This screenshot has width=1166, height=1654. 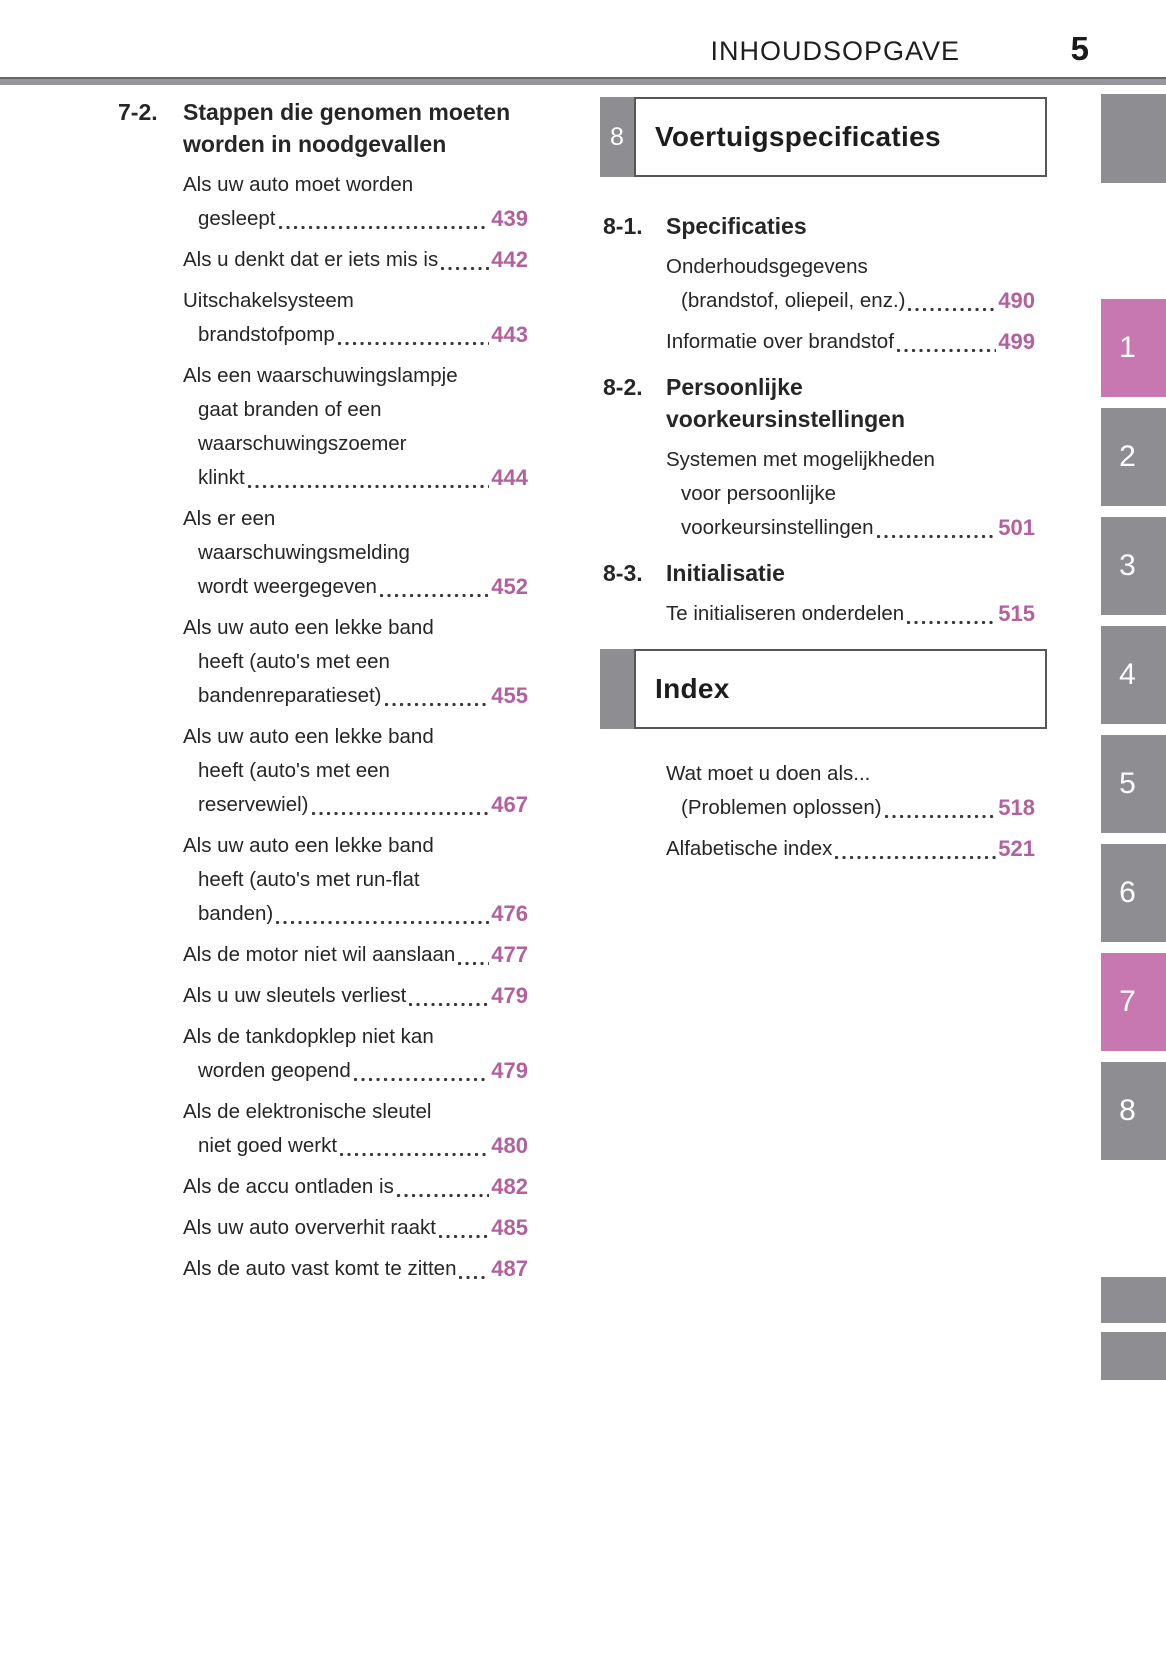 I want to click on toc-entry-text: Als de motor niet wil aanslaan, so click(x=319, y=954).